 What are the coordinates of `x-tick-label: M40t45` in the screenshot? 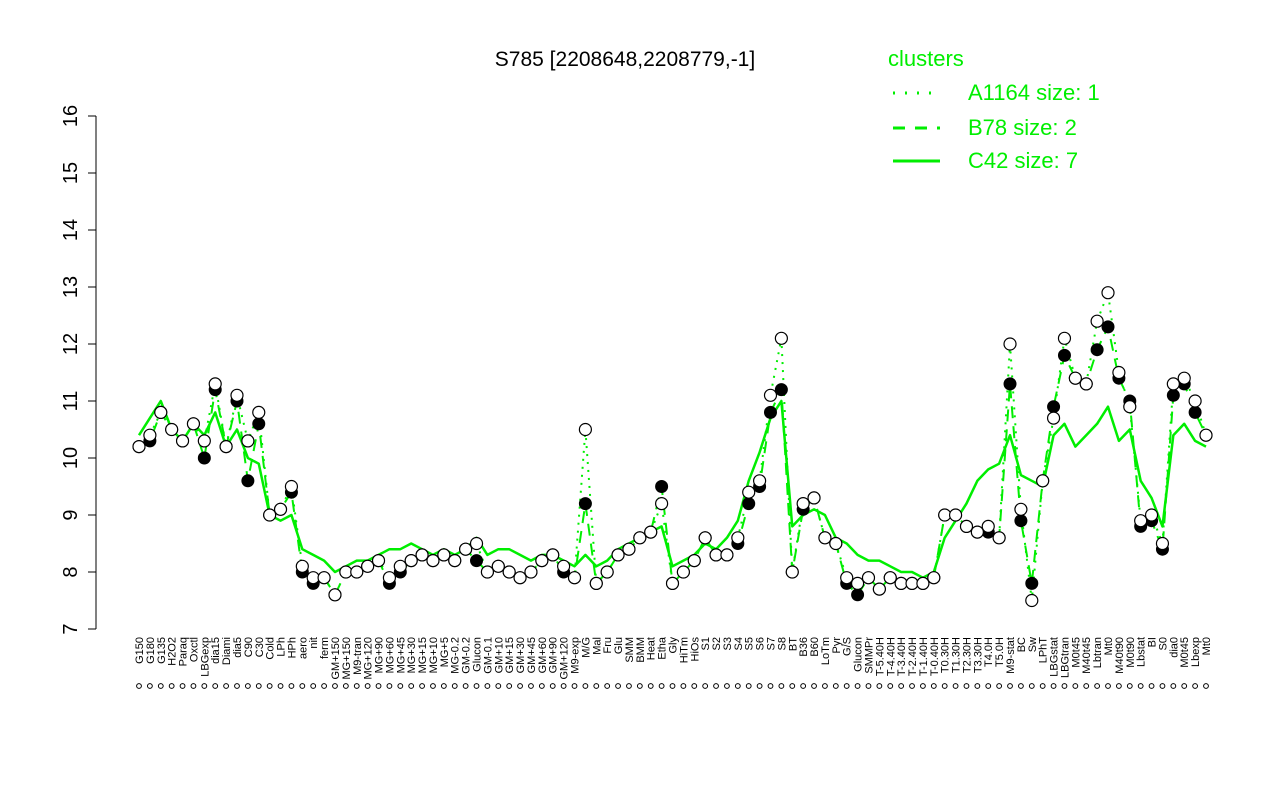 It's located at (1087, 655).